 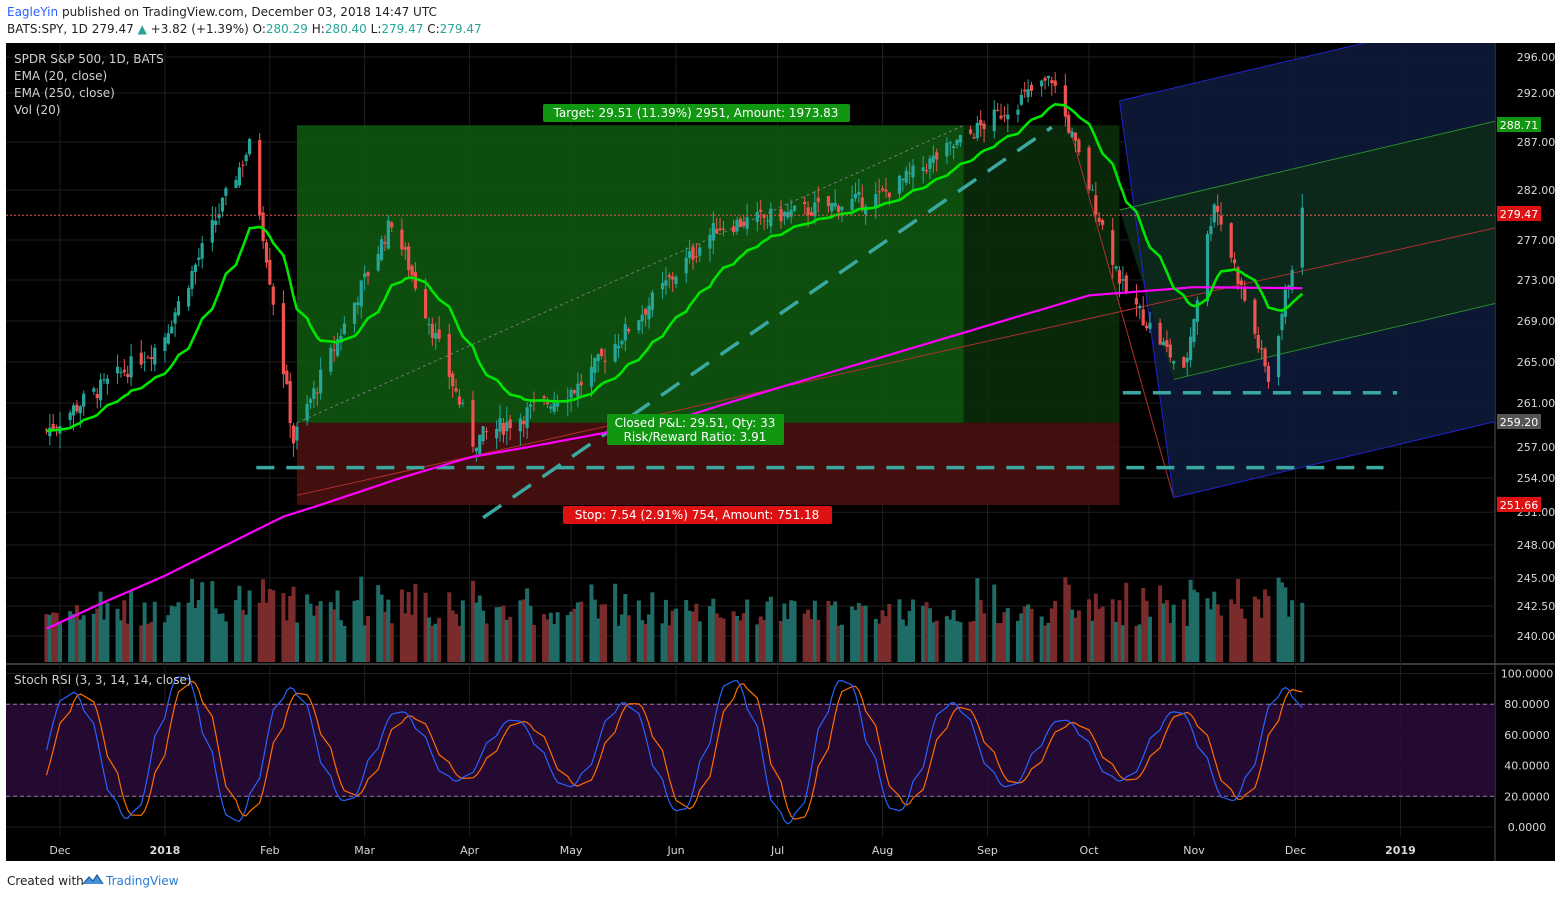 What do you see at coordinates (64, 93) in the screenshot?
I see `legend-ema250: EMA (250, close)` at bounding box center [64, 93].